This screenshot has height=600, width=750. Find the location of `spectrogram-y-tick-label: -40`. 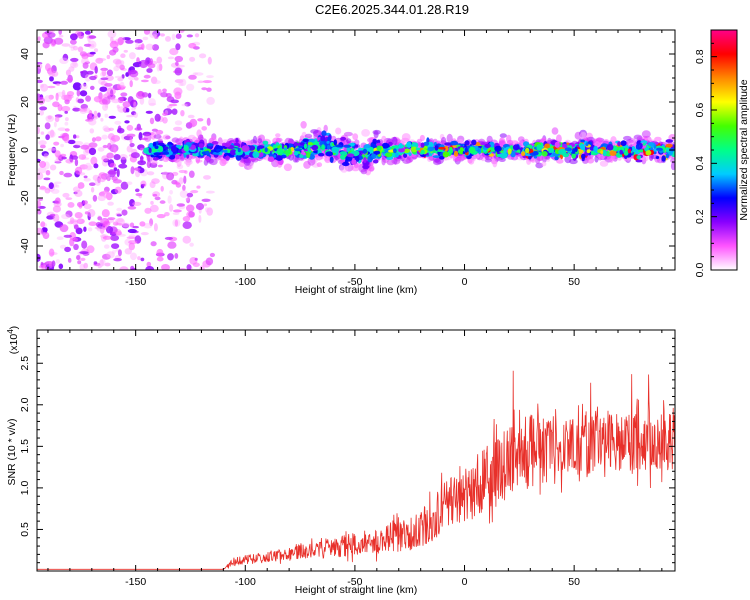

spectrogram-y-tick-label: -40 is located at coordinates (25, 245).